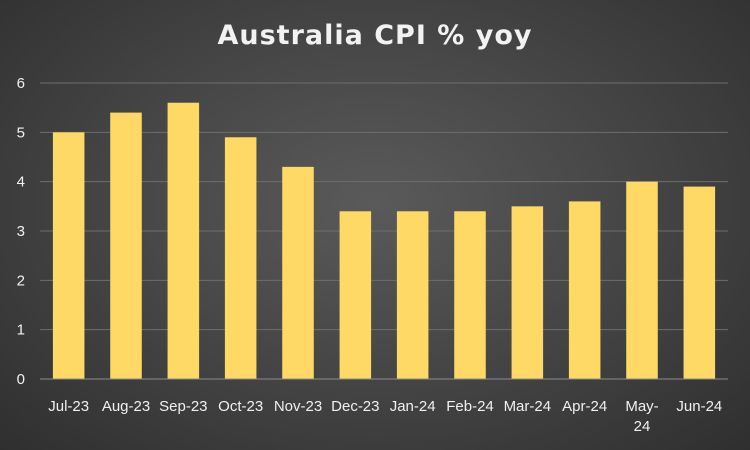 Image resolution: width=750 pixels, height=450 pixels. Describe the element at coordinates (21, 280) in the screenshot. I see `y-tick-label: 2` at that location.